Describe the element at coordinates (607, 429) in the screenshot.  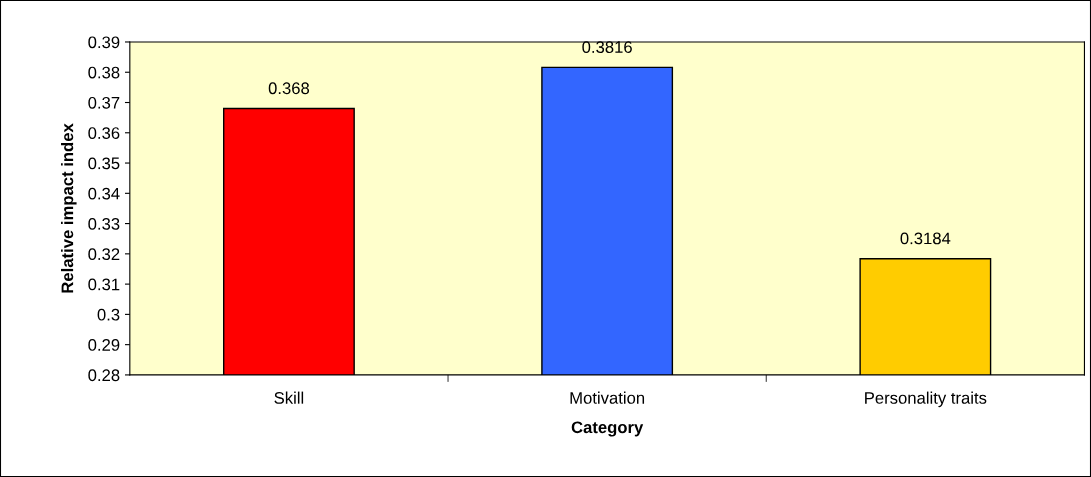
I see `x-axis-title: Category` at that location.